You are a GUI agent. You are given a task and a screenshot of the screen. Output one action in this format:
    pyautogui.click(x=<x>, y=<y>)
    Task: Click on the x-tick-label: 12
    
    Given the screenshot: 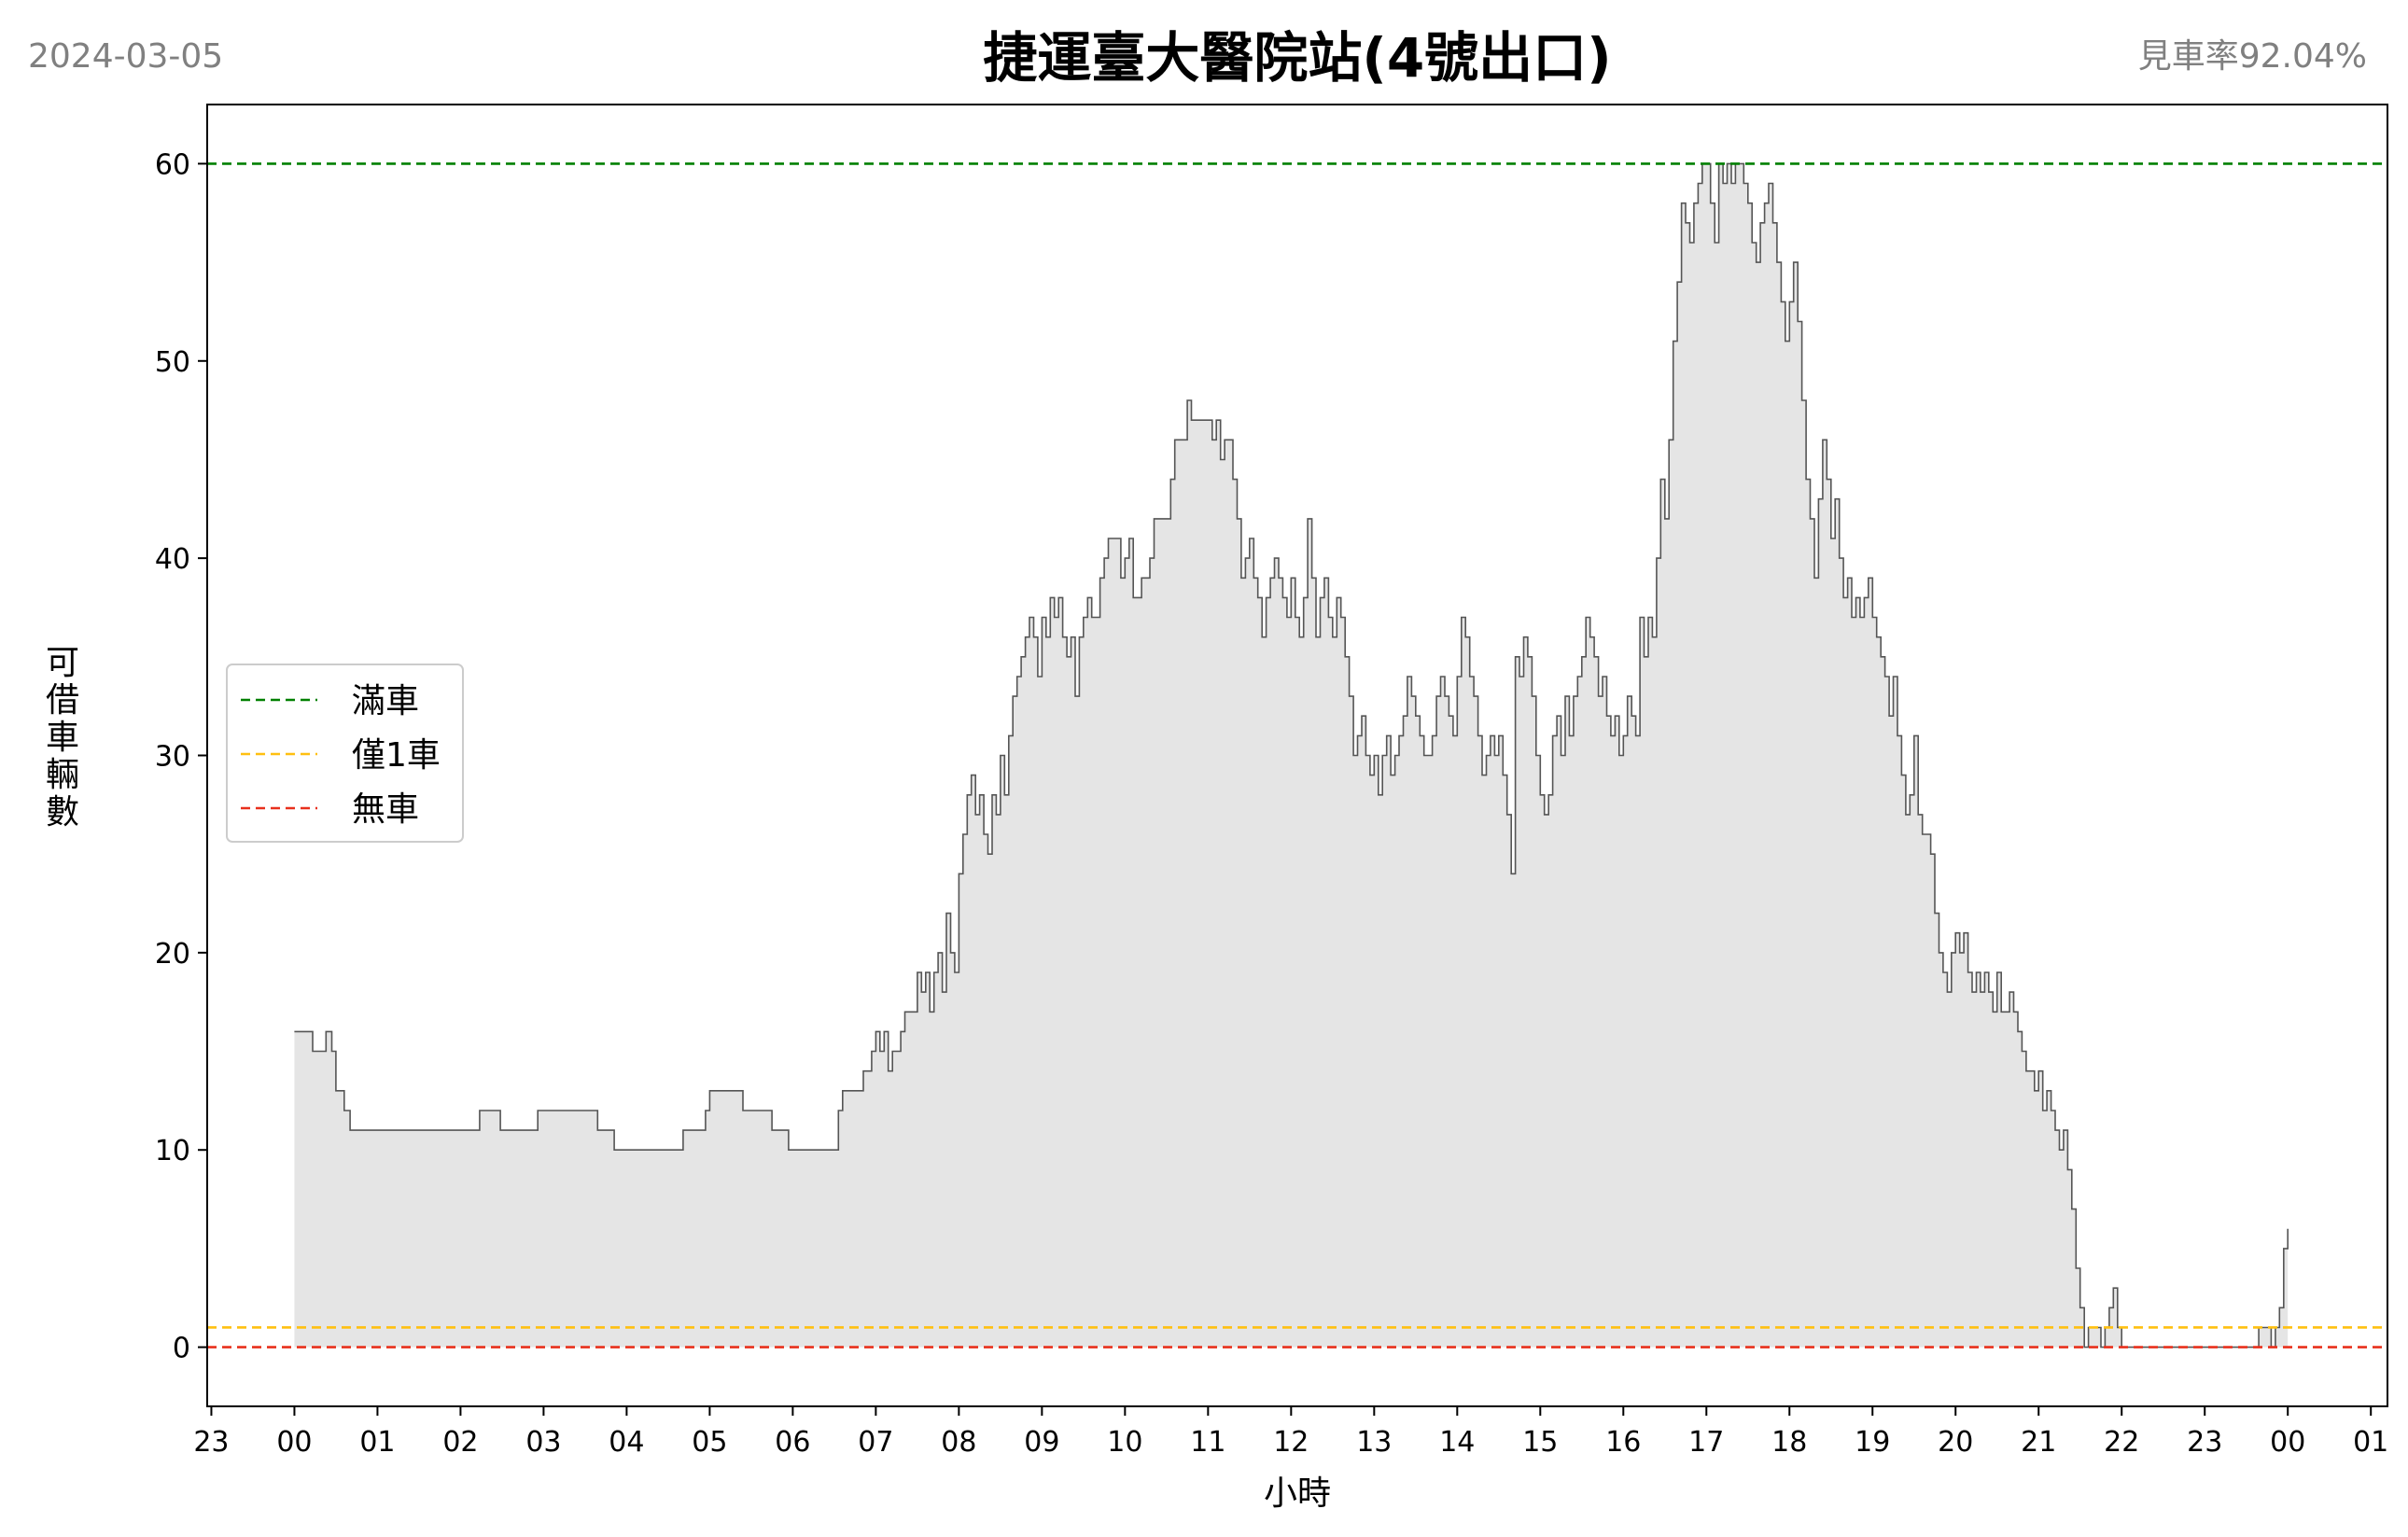 What is the action you would take?
    pyautogui.click(x=1291, y=1442)
    